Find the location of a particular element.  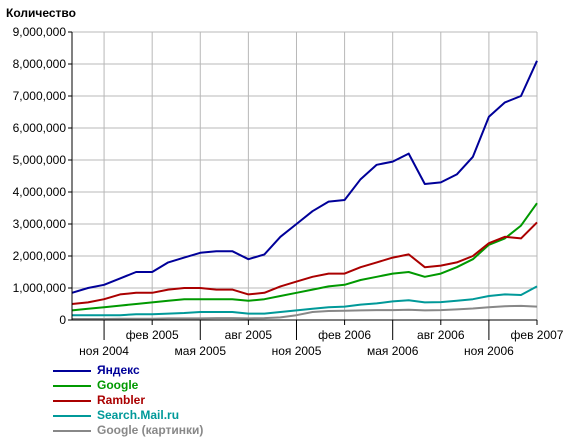

legend-label: Яндекс is located at coordinates (118, 370).